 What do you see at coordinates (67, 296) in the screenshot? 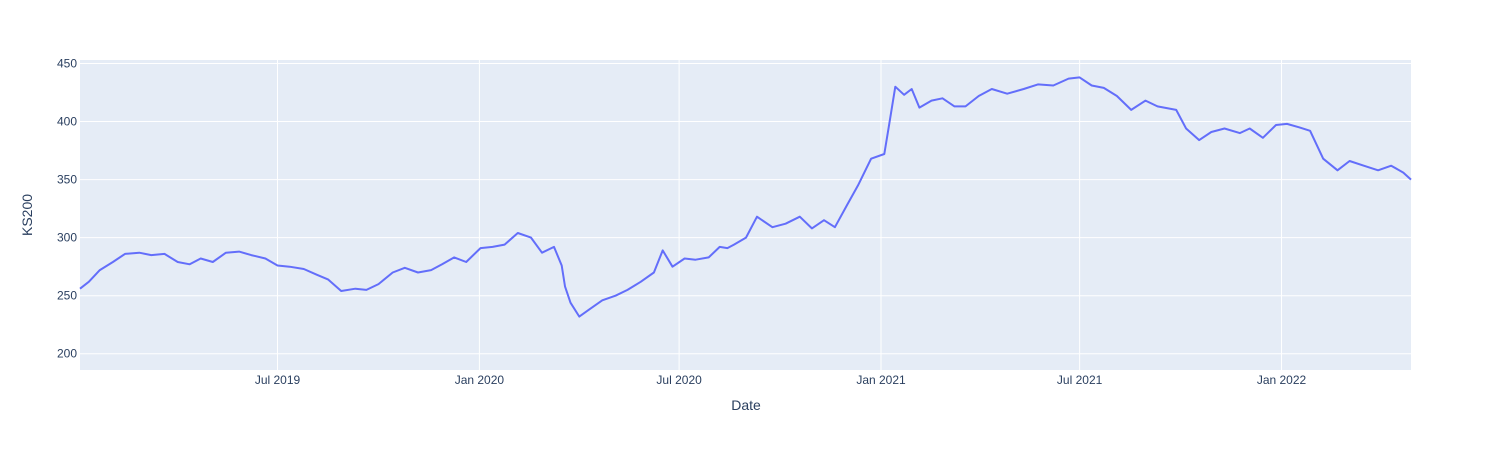
I see `y-tick-label: 250` at bounding box center [67, 296].